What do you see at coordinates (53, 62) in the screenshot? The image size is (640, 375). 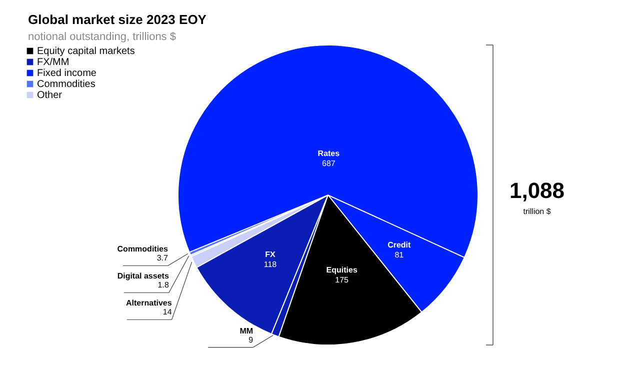 I see `category-label: FX/MM` at bounding box center [53, 62].